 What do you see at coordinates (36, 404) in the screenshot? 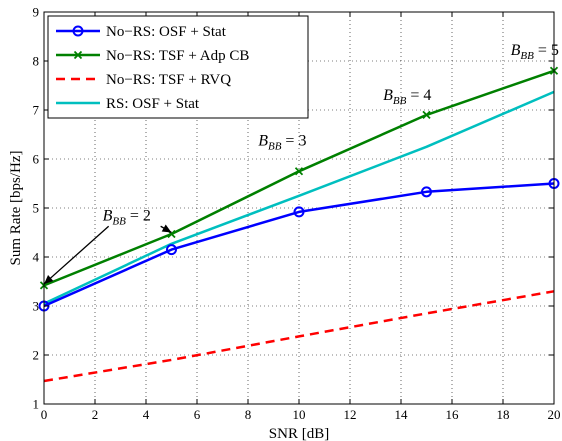
I see `y-tick-label: 1` at bounding box center [36, 404].